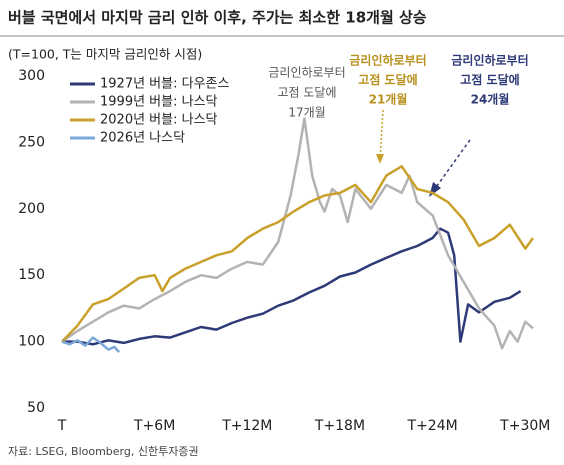 This screenshot has height=465, width=564. I want to click on x-tick-label: T+30M, so click(524, 426).